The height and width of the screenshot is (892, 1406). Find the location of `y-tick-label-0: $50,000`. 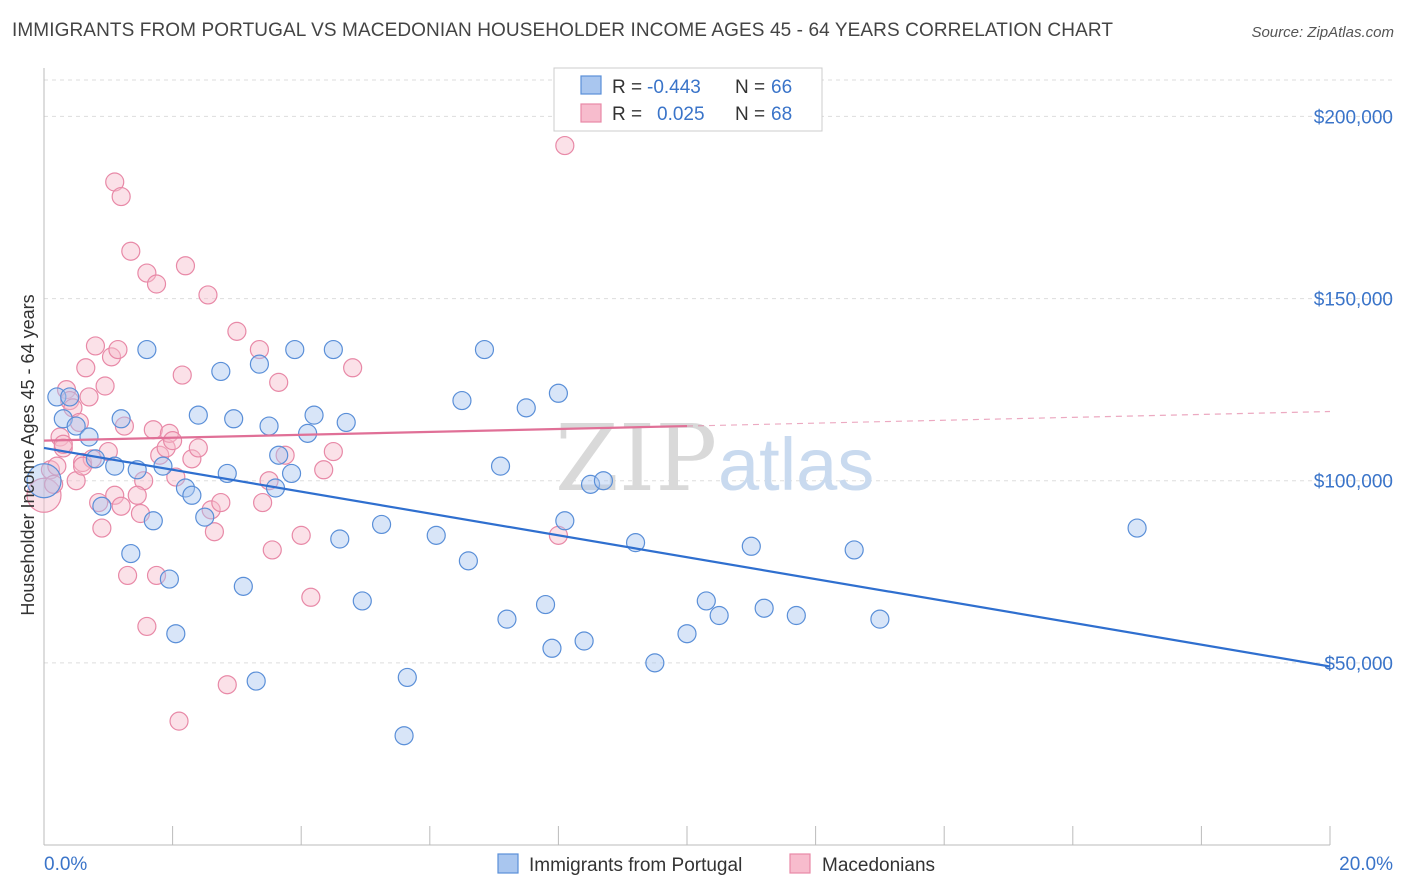

y-tick-label-0: $50,000 is located at coordinates (1358, 664).